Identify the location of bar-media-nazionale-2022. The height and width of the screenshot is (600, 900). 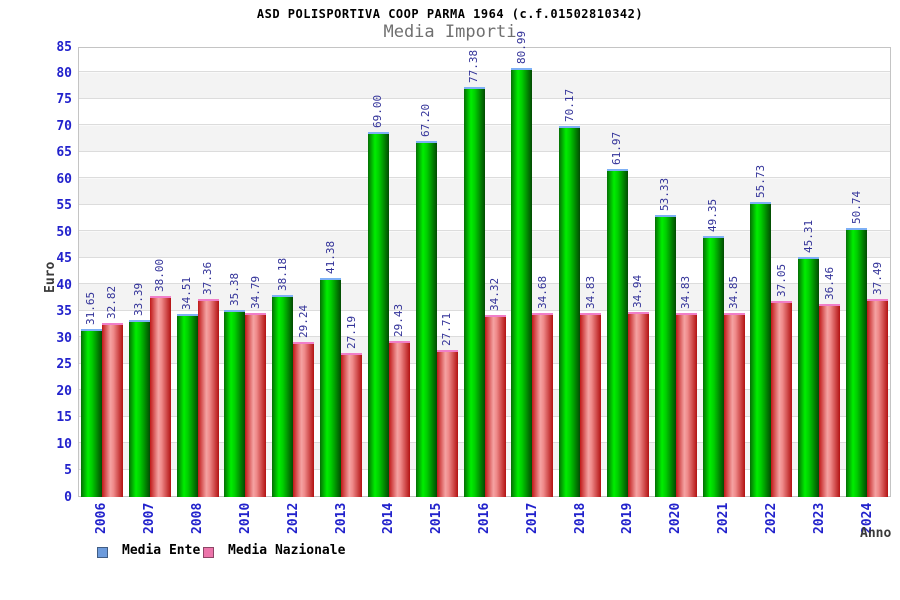
(782, 398).